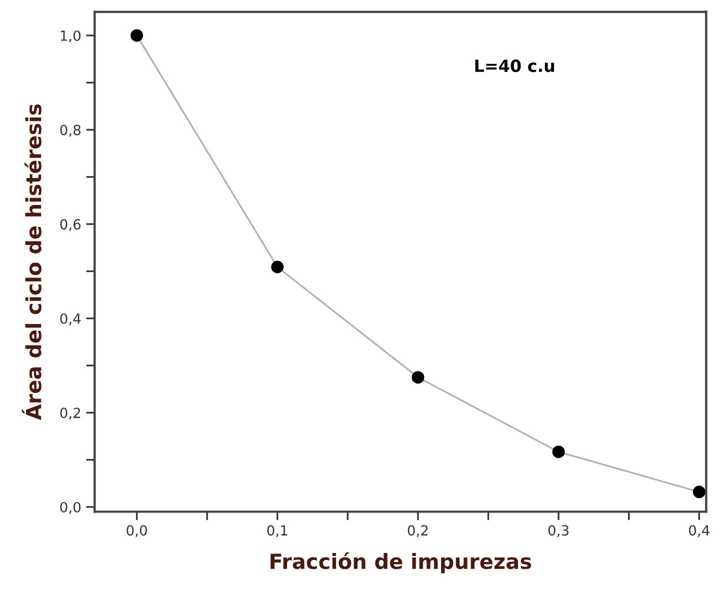 This screenshot has width=728, height=595. Describe the element at coordinates (277, 531) in the screenshot. I see `x-tick-label: 0,1` at that location.